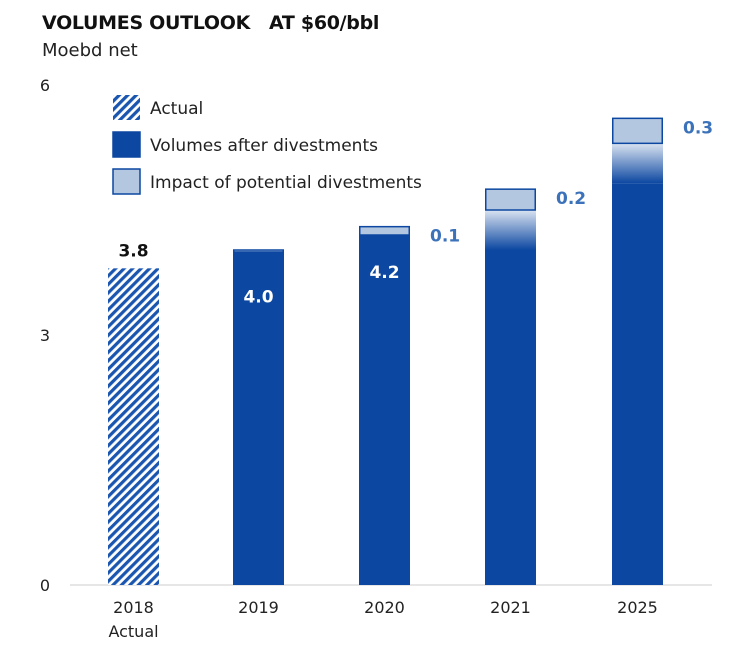 This screenshot has width=750, height=655. What do you see at coordinates (45, 585) in the screenshot?
I see `y-tick-label: 0` at bounding box center [45, 585].